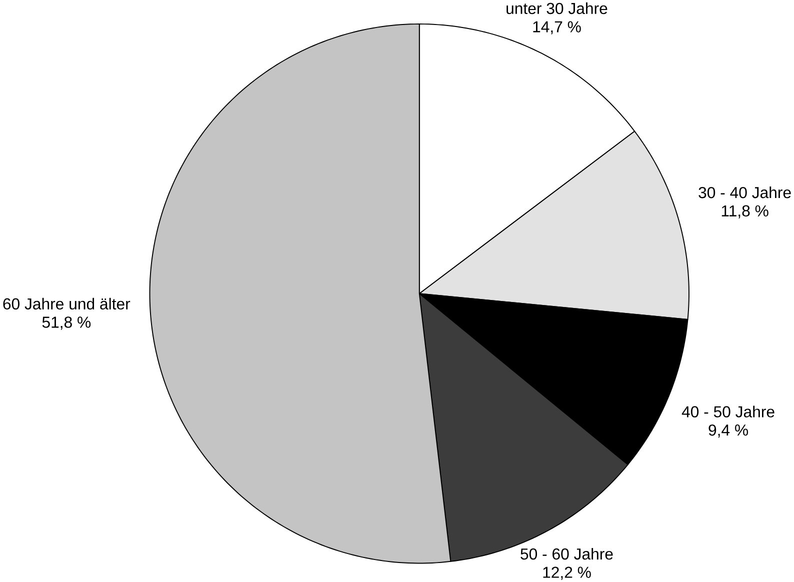 The height and width of the screenshot is (582, 794). What do you see at coordinates (728, 431) in the screenshot?
I see `data-label: 9,4 %` at bounding box center [728, 431].